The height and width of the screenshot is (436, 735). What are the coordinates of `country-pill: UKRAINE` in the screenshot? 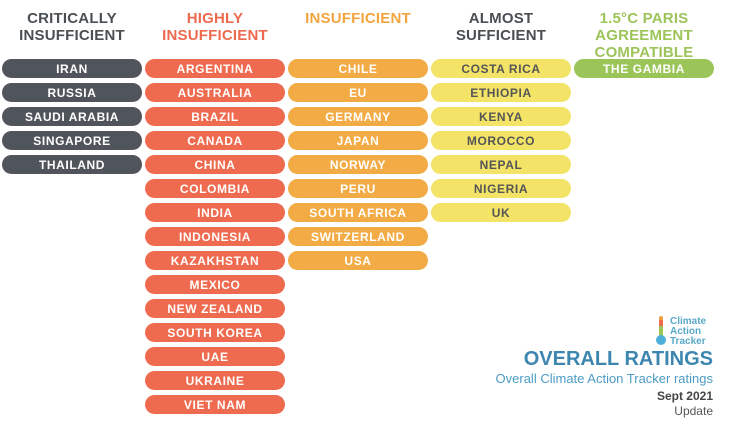 It's located at (215, 380).